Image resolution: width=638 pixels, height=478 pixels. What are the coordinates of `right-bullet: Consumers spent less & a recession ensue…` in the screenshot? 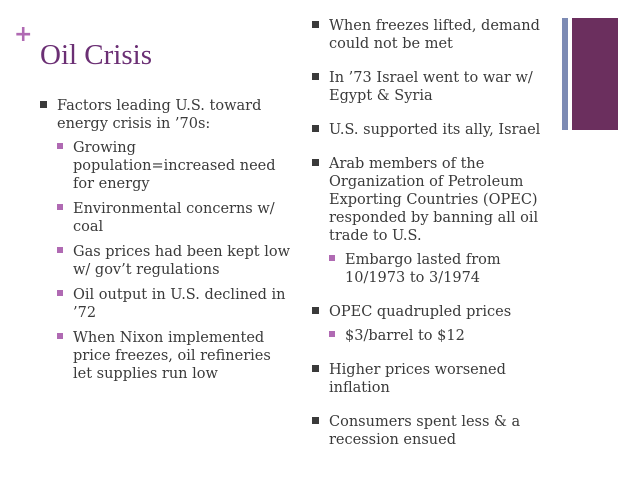 It's located at (434, 431).